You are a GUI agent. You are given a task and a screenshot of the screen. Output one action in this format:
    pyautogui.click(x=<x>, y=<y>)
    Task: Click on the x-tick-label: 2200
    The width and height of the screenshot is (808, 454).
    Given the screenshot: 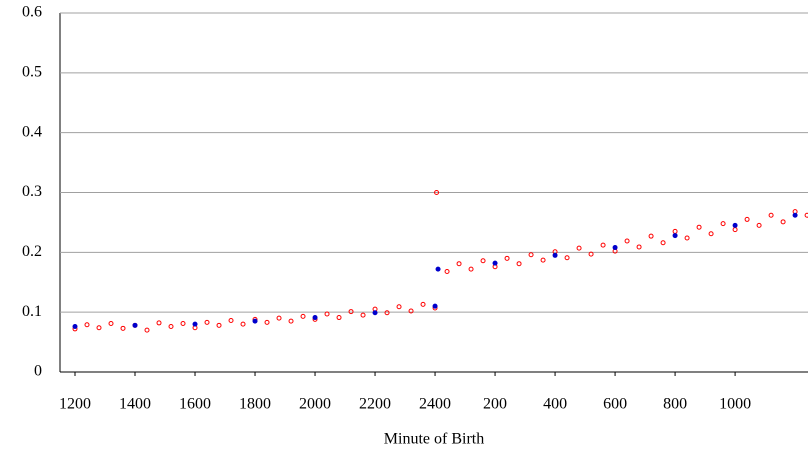 What is the action you would take?
    pyautogui.click(x=375, y=404)
    